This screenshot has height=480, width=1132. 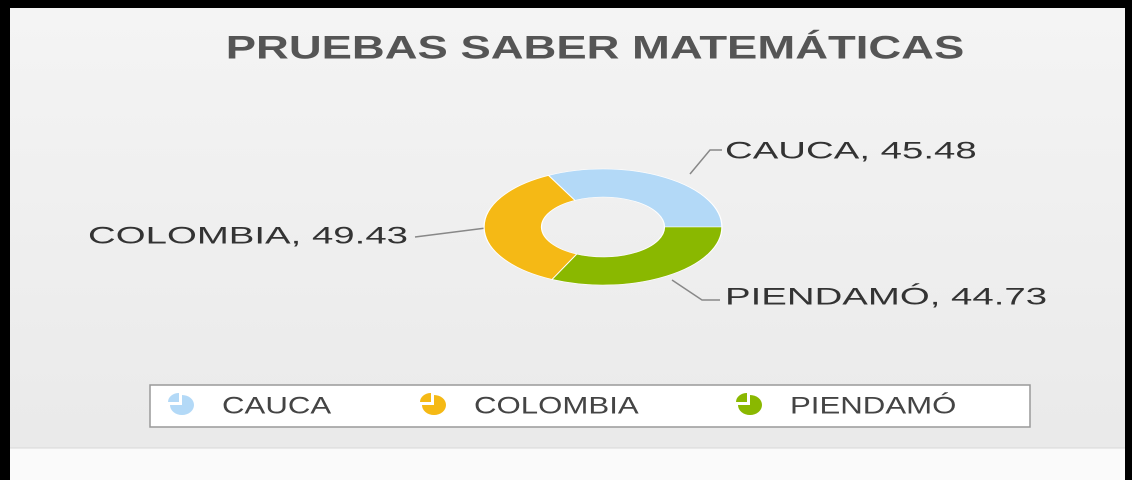 I want to click on legend-label: CAUCA, so click(x=277, y=405).